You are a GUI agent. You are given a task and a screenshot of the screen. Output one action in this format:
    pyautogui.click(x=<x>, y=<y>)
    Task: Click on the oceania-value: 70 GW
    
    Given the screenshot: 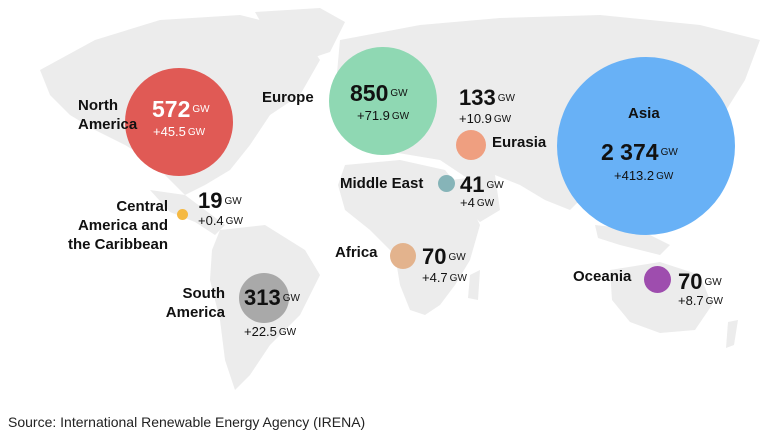 What is the action you would take?
    pyautogui.click(x=700, y=281)
    